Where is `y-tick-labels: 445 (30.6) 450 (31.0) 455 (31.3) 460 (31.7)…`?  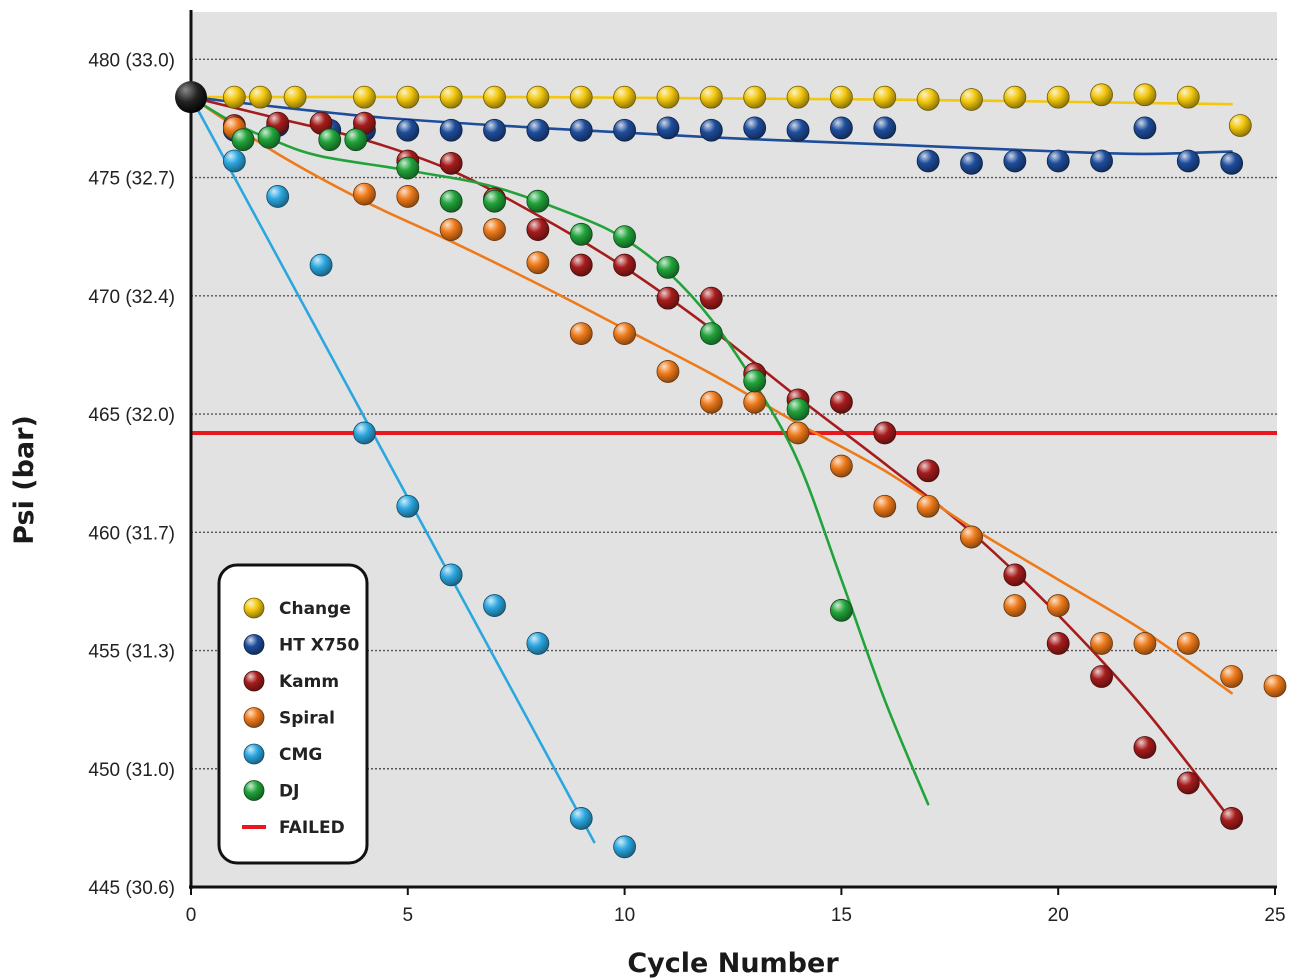
y-tick-labels: 445 (30.6) 450 (31.0) 455 (31.3) 460 (31.7)… is located at coordinates (131, 474).